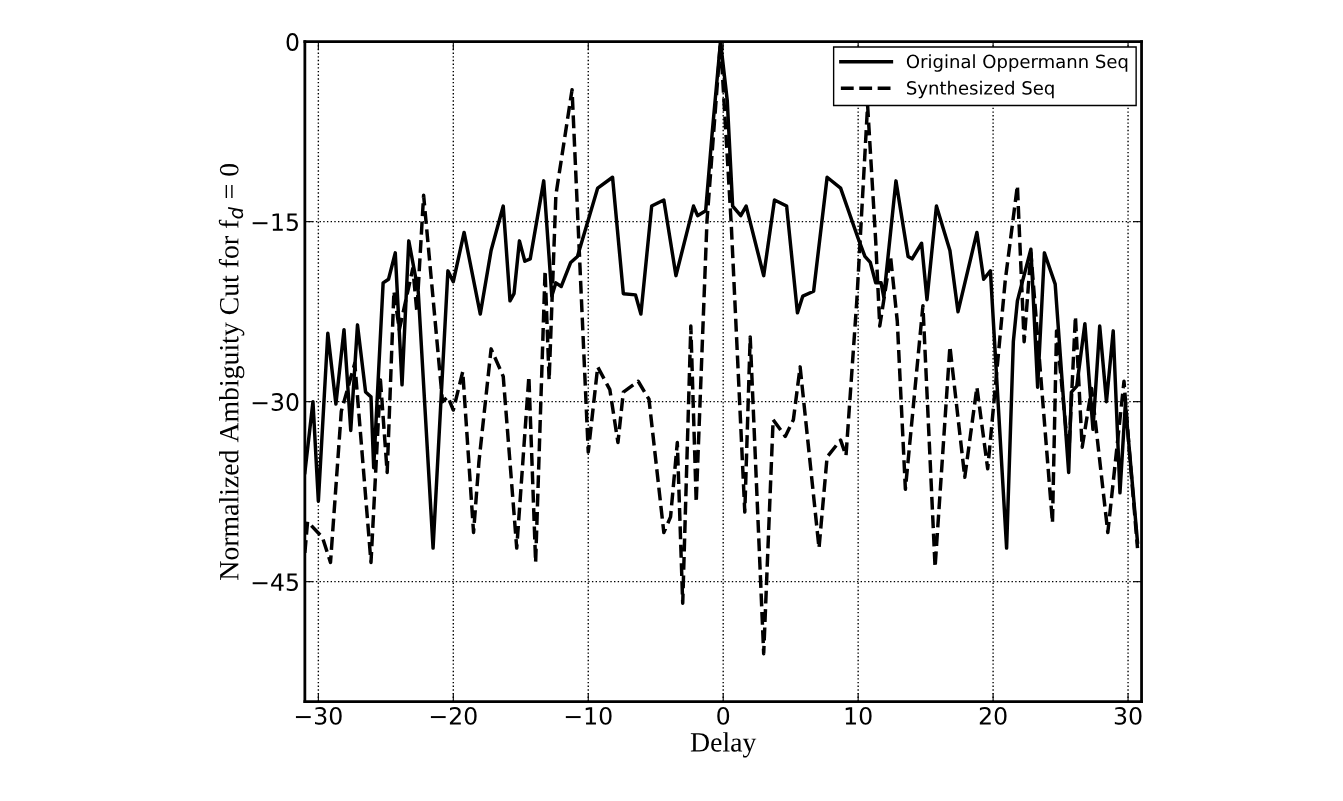  Describe the element at coordinates (980, 89) in the screenshot. I see `legend-label: Synthesized Seq` at that location.